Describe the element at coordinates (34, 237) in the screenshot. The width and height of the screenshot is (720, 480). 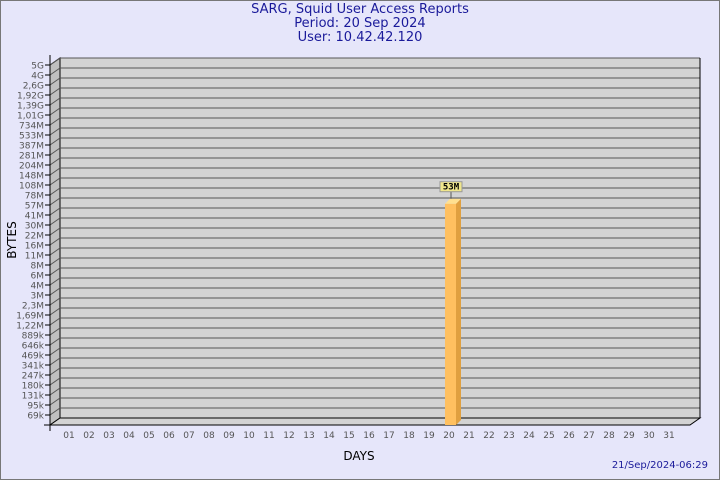
I see `y-tick-label: 22M` at that location.